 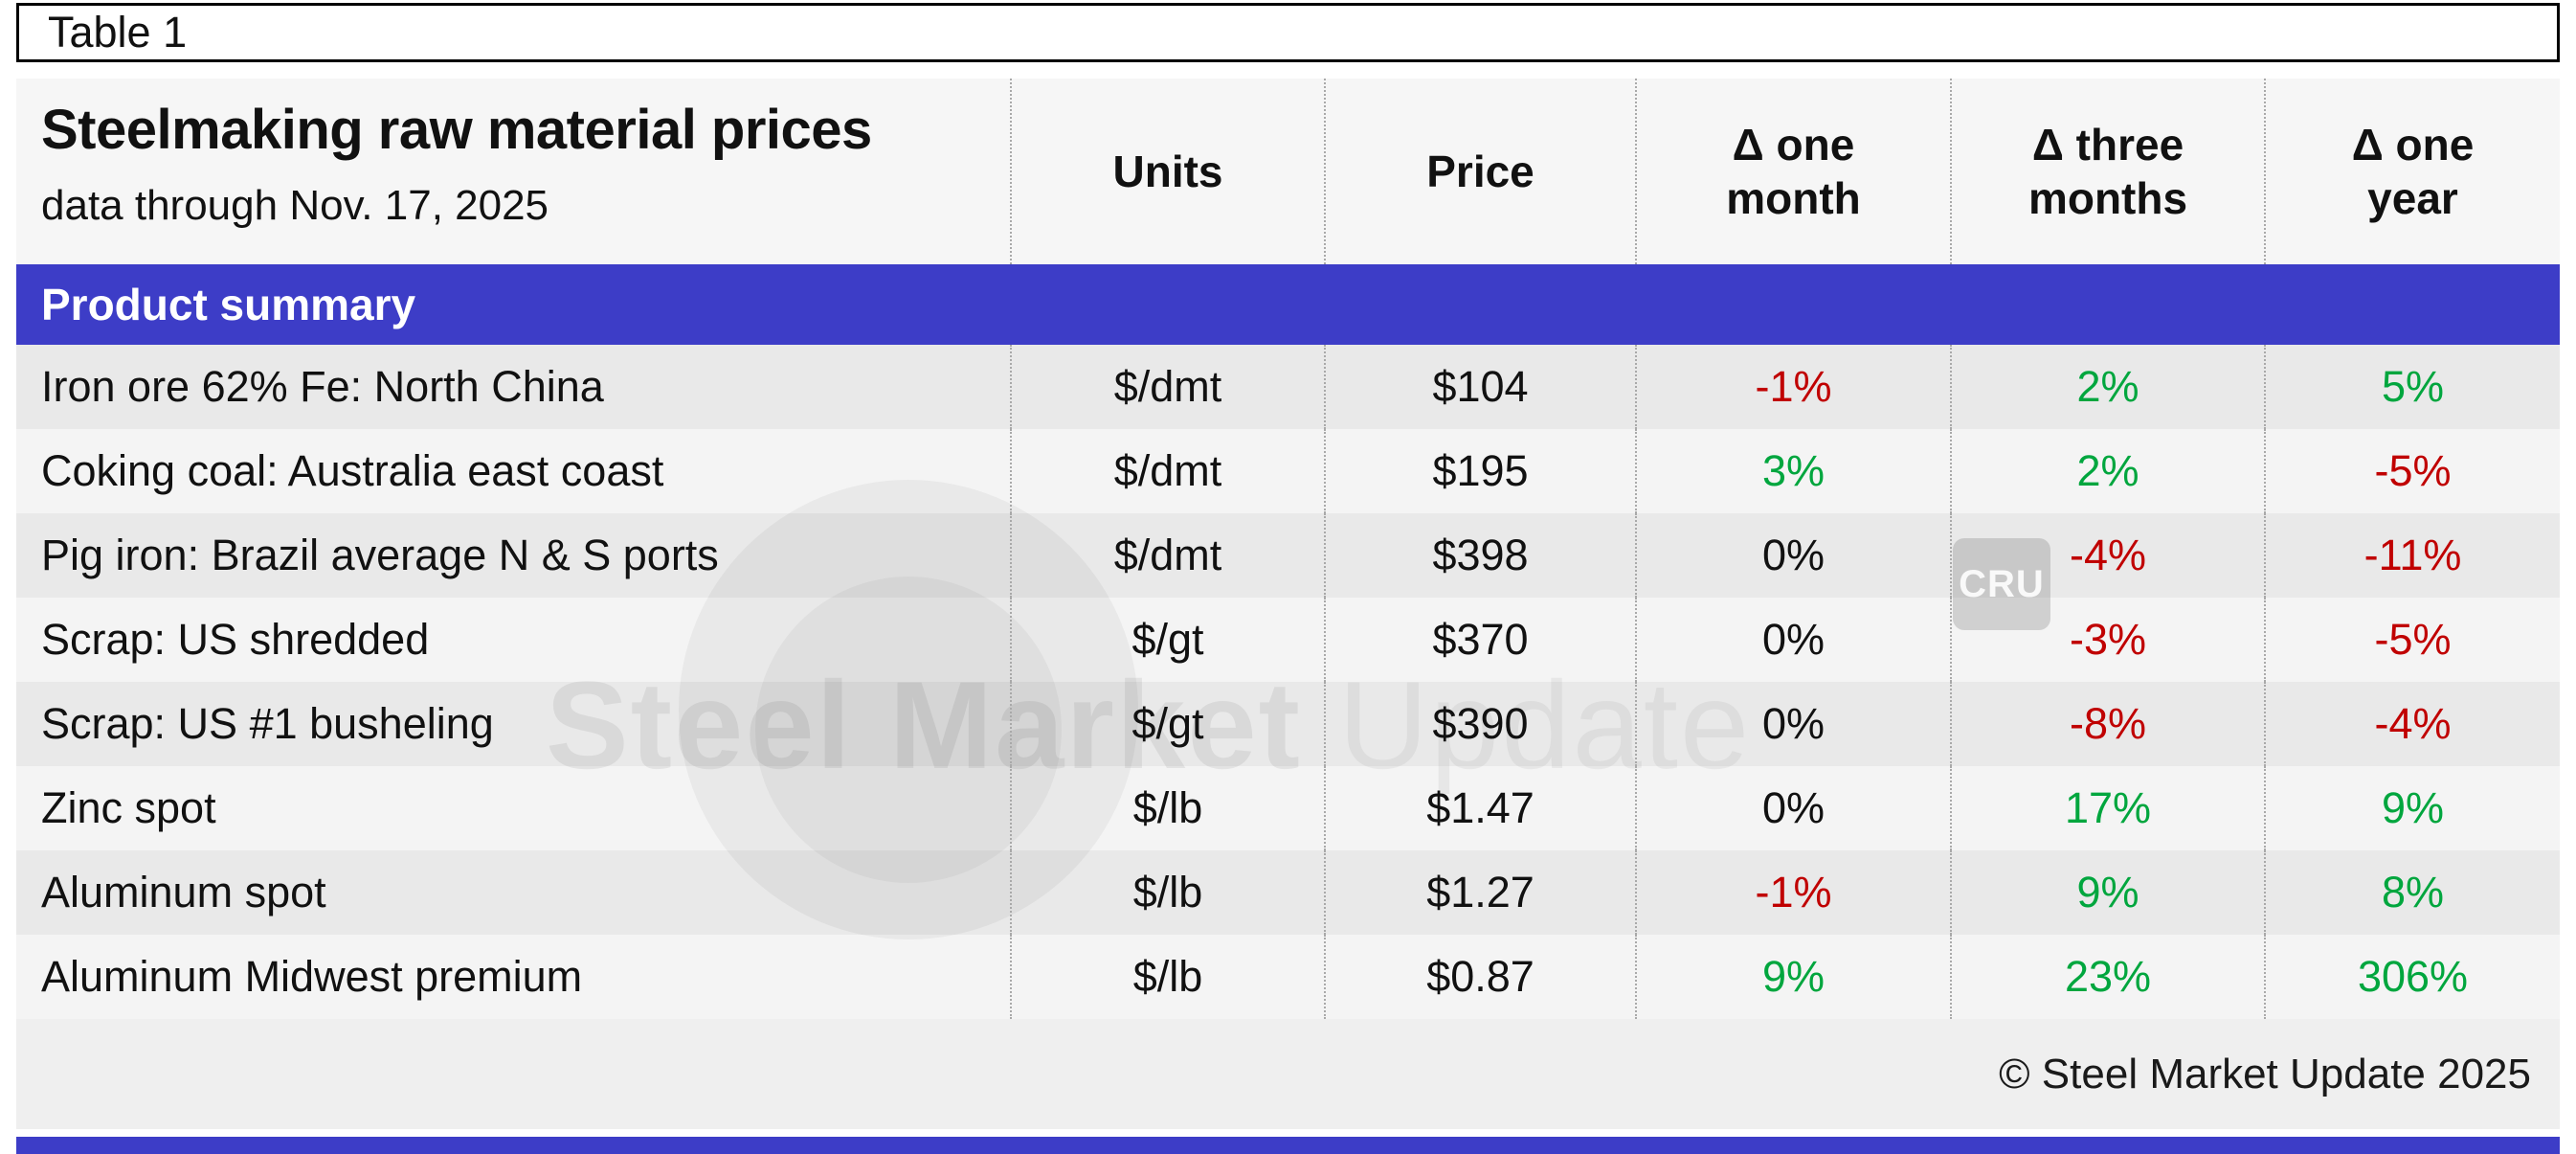 What do you see at coordinates (1480, 471) in the screenshot?
I see `price-value: $195` at bounding box center [1480, 471].